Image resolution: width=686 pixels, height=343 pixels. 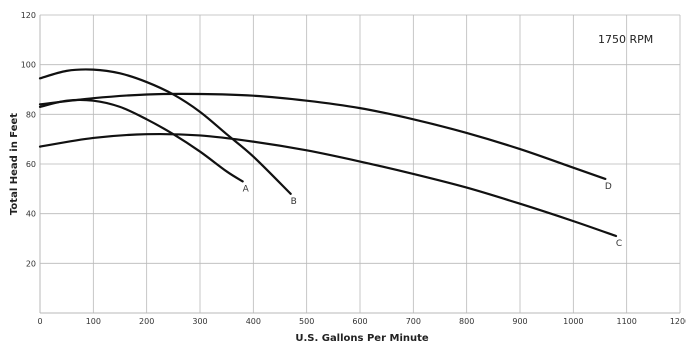 I want to click on x-tick-label: 700, so click(x=413, y=321).